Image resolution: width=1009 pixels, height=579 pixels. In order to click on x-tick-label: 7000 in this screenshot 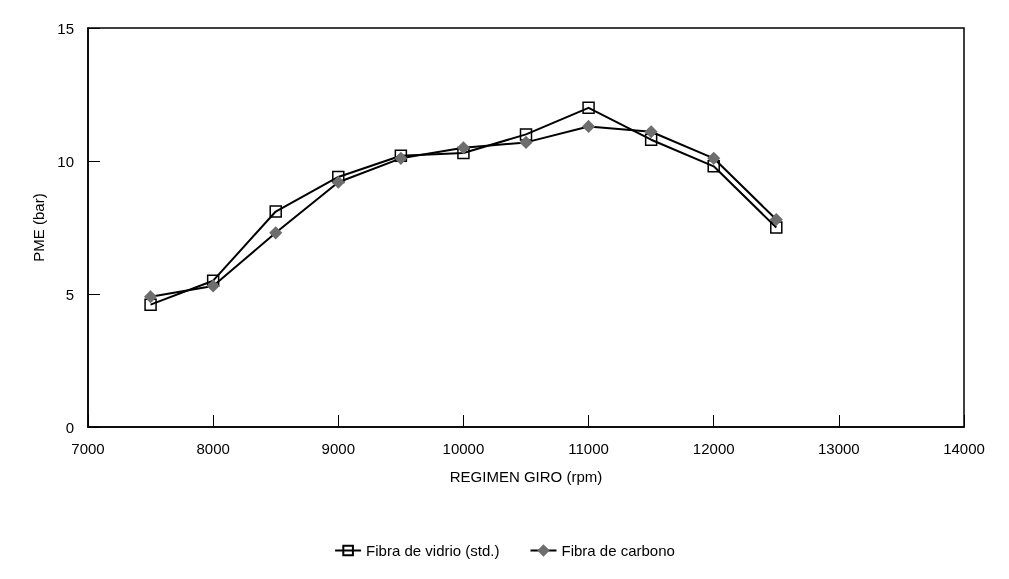, I will do `click(88, 448)`.